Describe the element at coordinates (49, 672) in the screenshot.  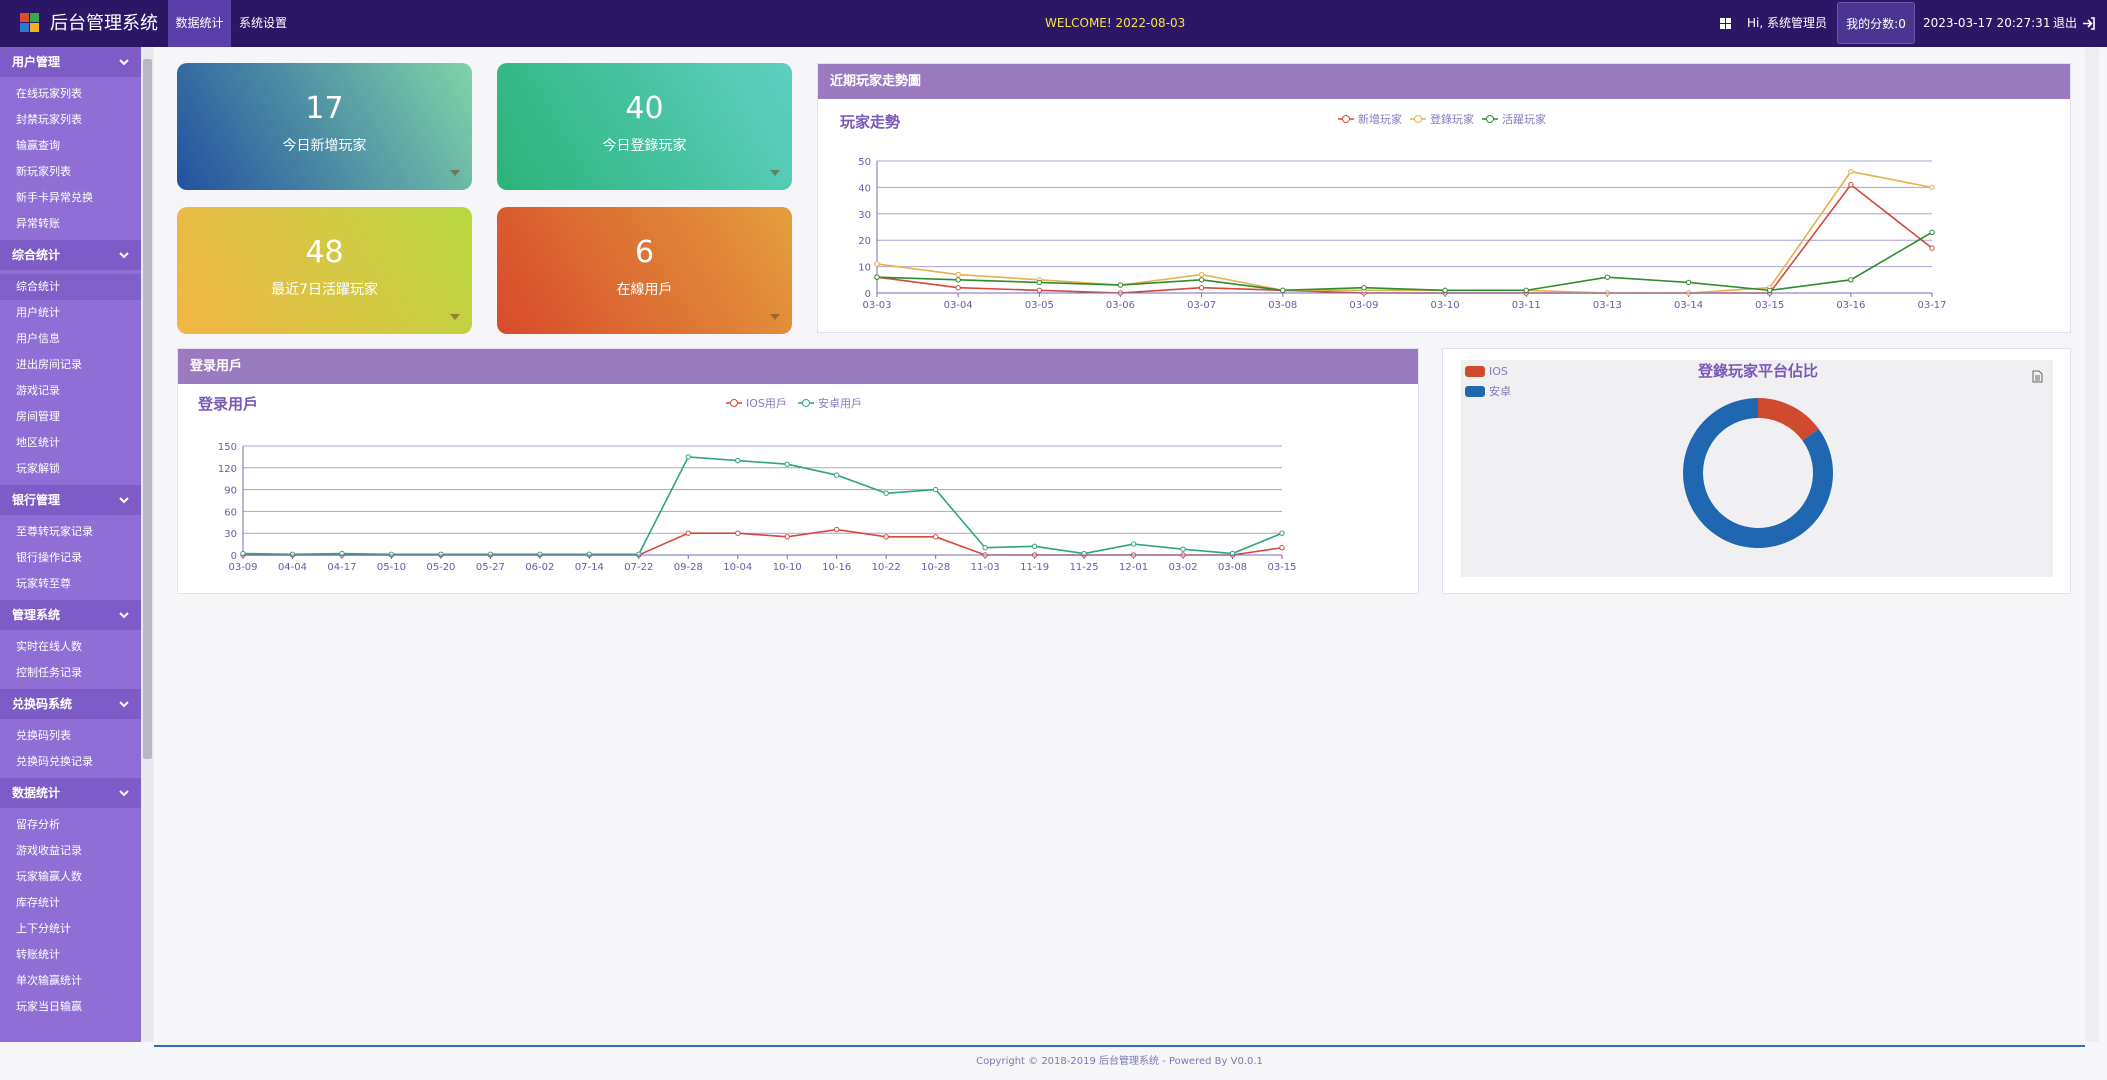
I see `menu-item: 控制任务记录` at that location.